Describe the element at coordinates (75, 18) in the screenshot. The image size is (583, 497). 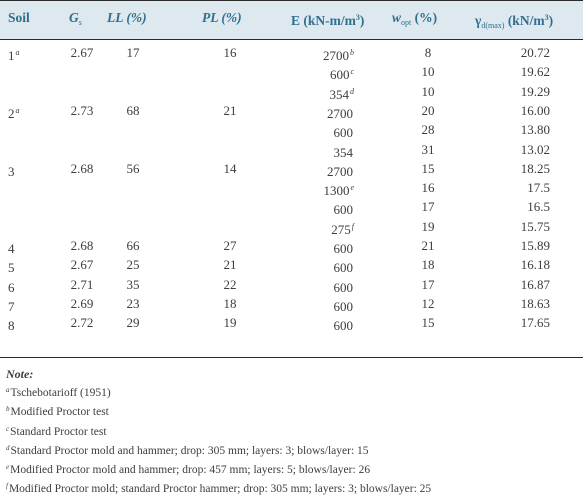
I see `header-specific-gravity: Gs` at that location.